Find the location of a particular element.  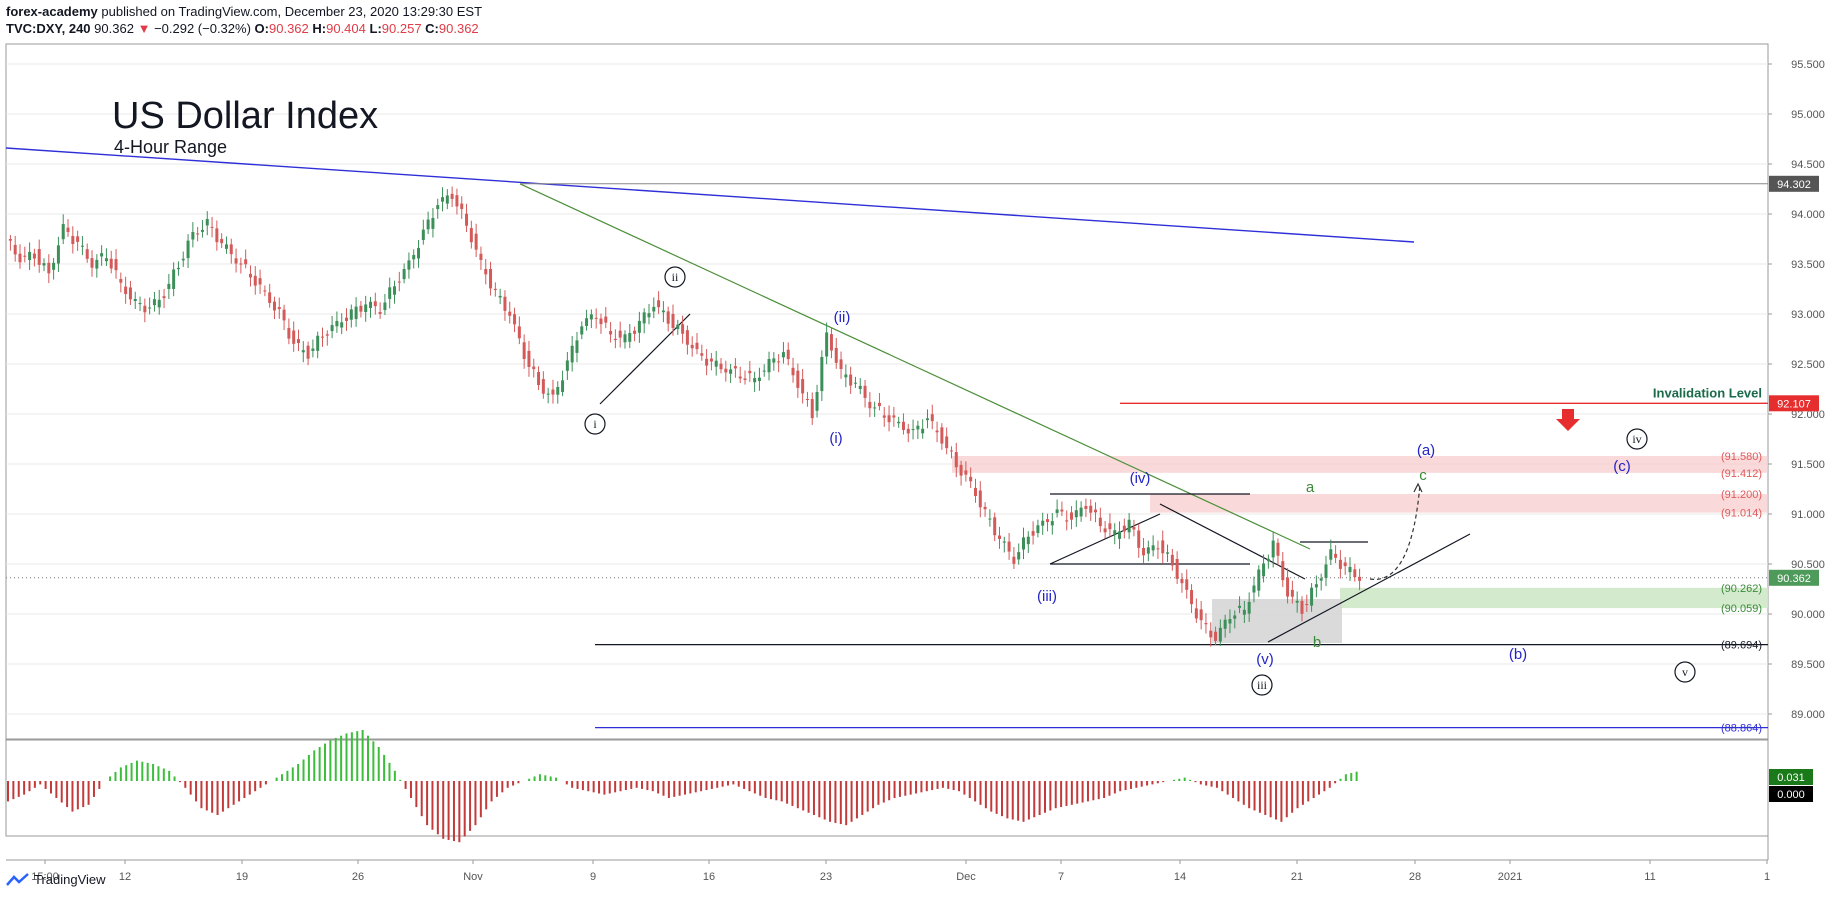

invalidation-label: Invalidation Level is located at coordinates (1707, 392).